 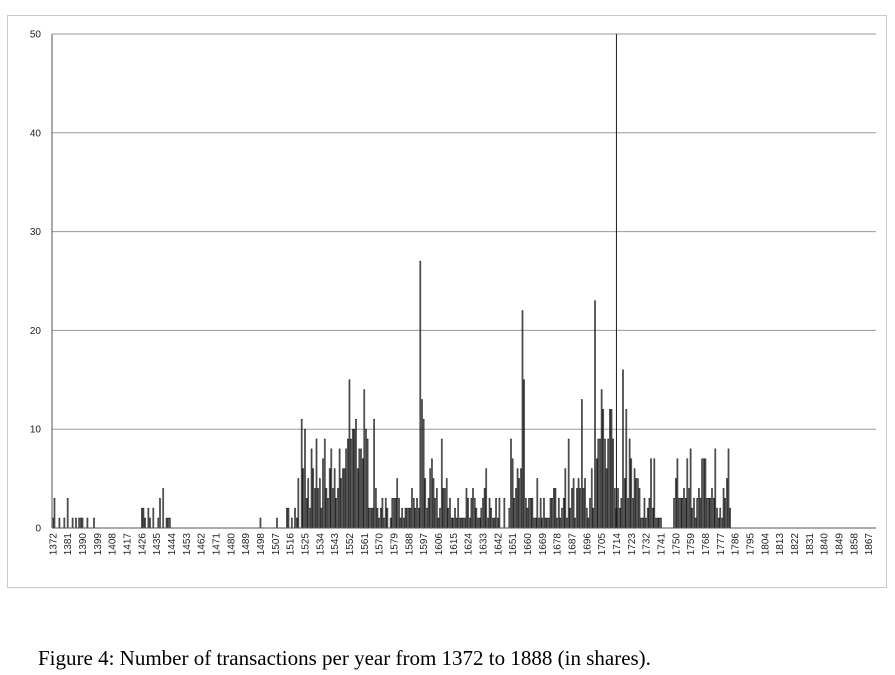 I want to click on x-tick-label: 1813, so click(x=780, y=544).